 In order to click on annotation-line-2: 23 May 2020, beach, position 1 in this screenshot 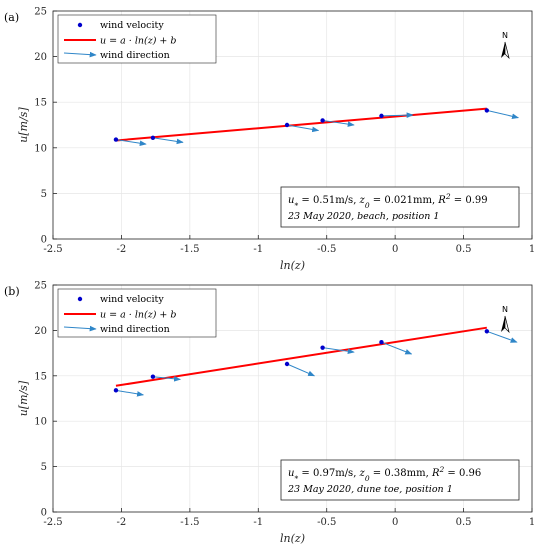, I will do `click(363, 216)`.